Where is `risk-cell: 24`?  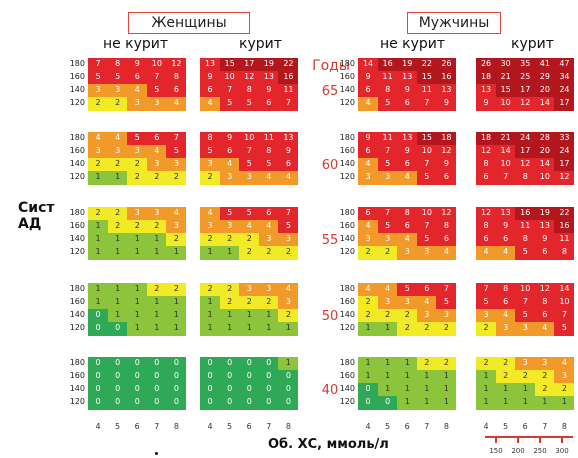 risk-cell: 24 is located at coordinates (525, 139).